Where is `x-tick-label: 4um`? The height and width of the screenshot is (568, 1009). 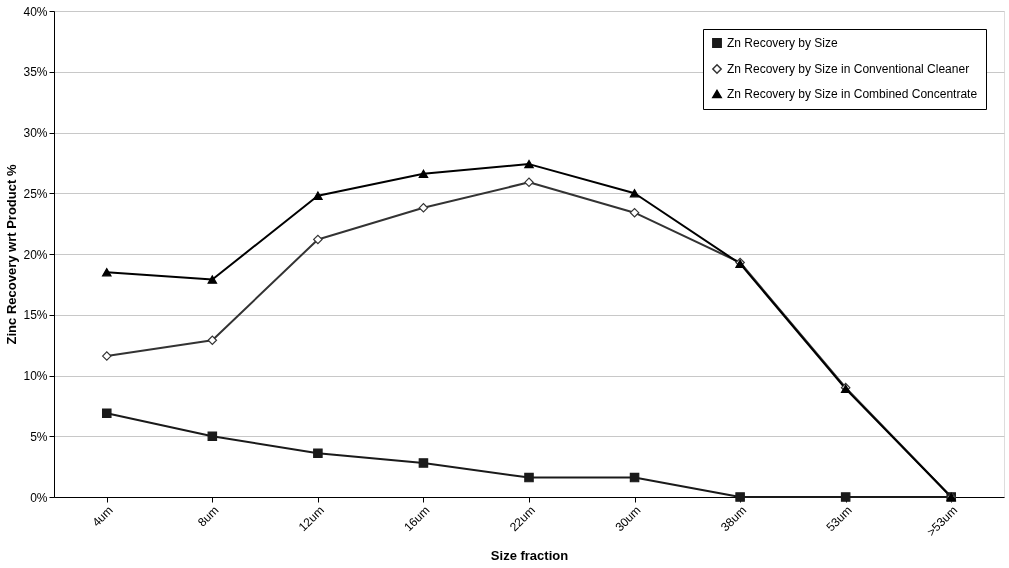
x-tick-label: 4um is located at coordinates (102, 516).